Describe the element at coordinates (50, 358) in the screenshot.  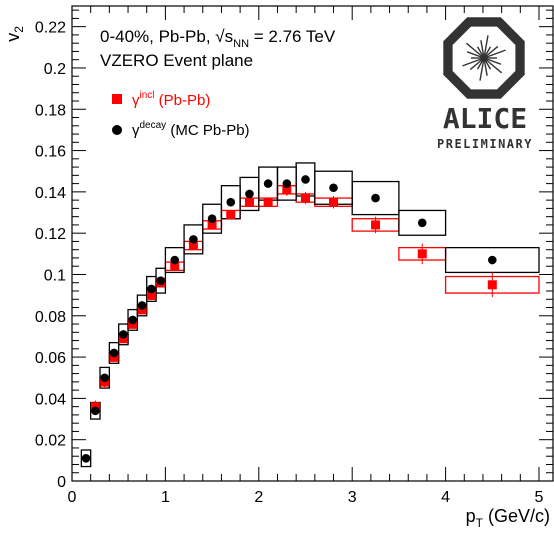
I see `y-tick-label: 0.06` at that location.